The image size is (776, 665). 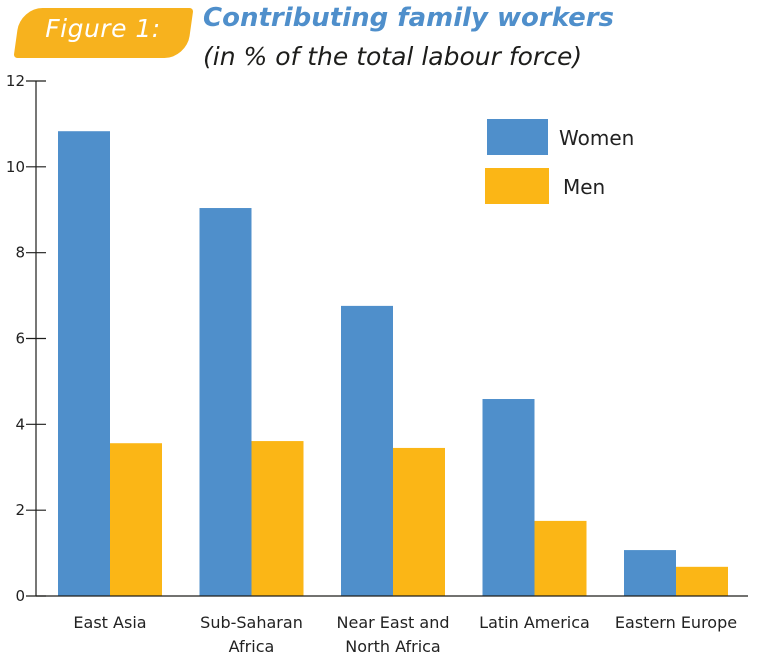 I want to click on y-tick-label: 2, so click(x=20, y=510).